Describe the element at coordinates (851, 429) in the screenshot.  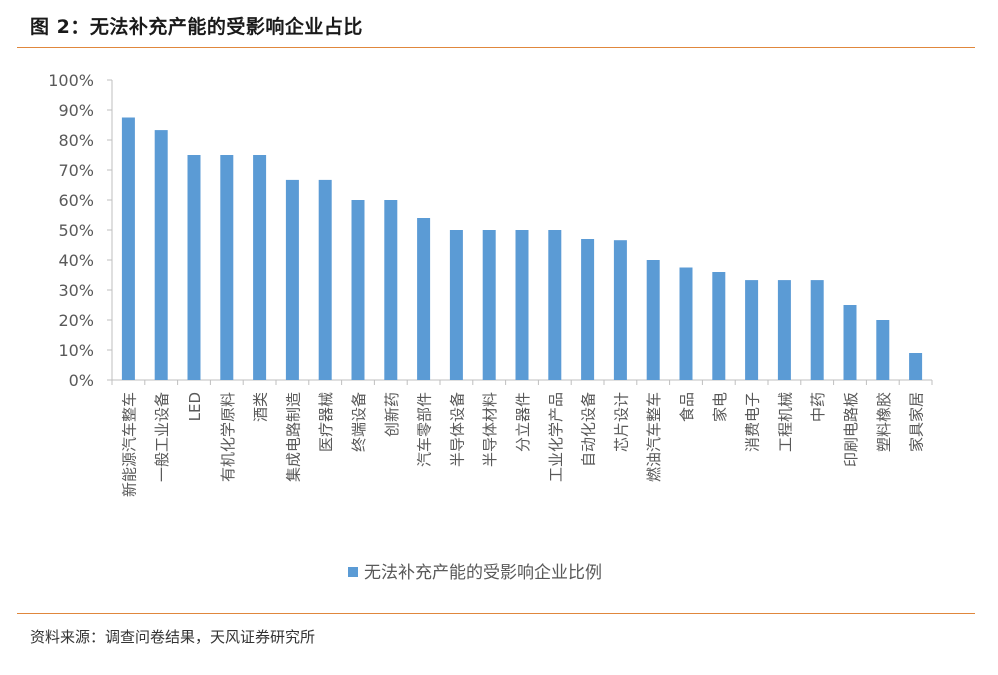
I see `x-tick-label: 印刷电路板` at that location.